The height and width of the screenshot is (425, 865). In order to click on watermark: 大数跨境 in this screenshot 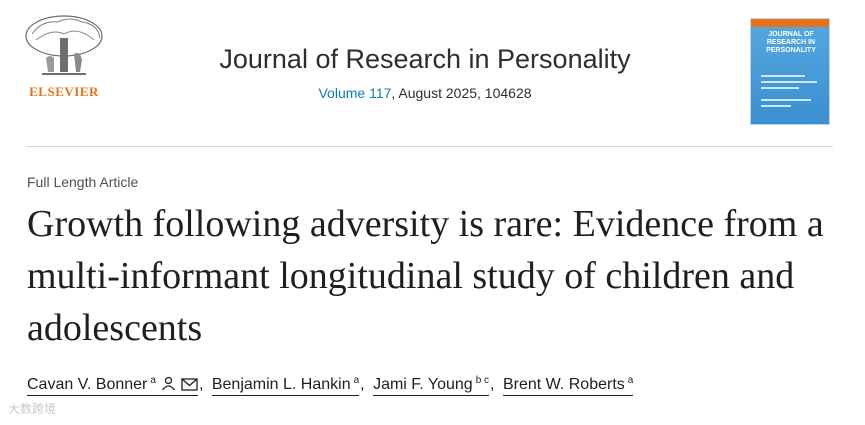, I will do `click(32, 409)`.